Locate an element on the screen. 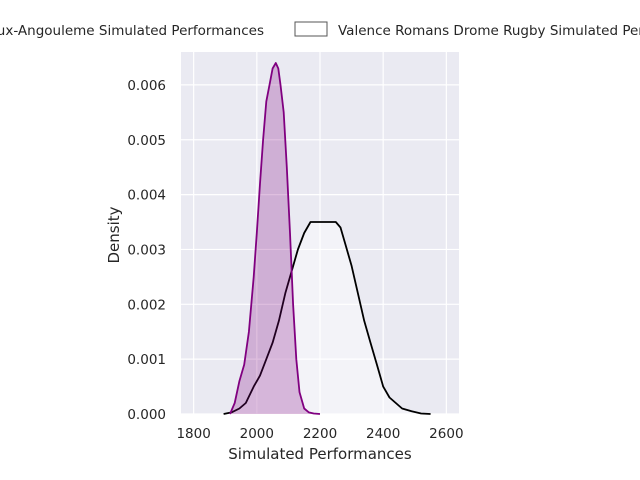 The width and height of the screenshot is (640, 480). legend-swatch-valence-romans is located at coordinates (311, 29).